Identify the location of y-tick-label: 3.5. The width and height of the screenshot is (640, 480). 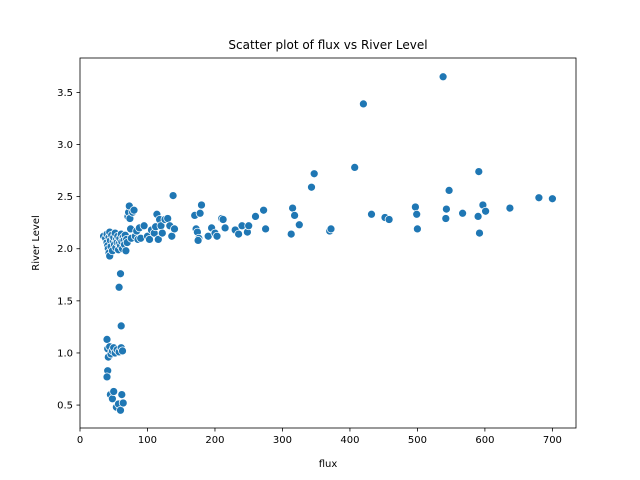
(65, 93).